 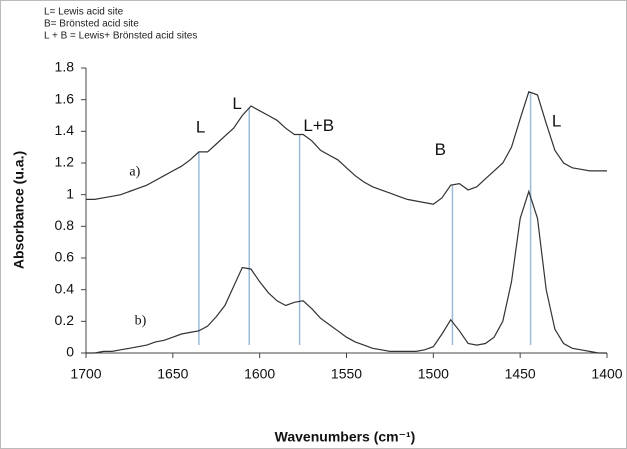 What do you see at coordinates (85, 374) in the screenshot?
I see `x-tick-label: 1700` at bounding box center [85, 374].